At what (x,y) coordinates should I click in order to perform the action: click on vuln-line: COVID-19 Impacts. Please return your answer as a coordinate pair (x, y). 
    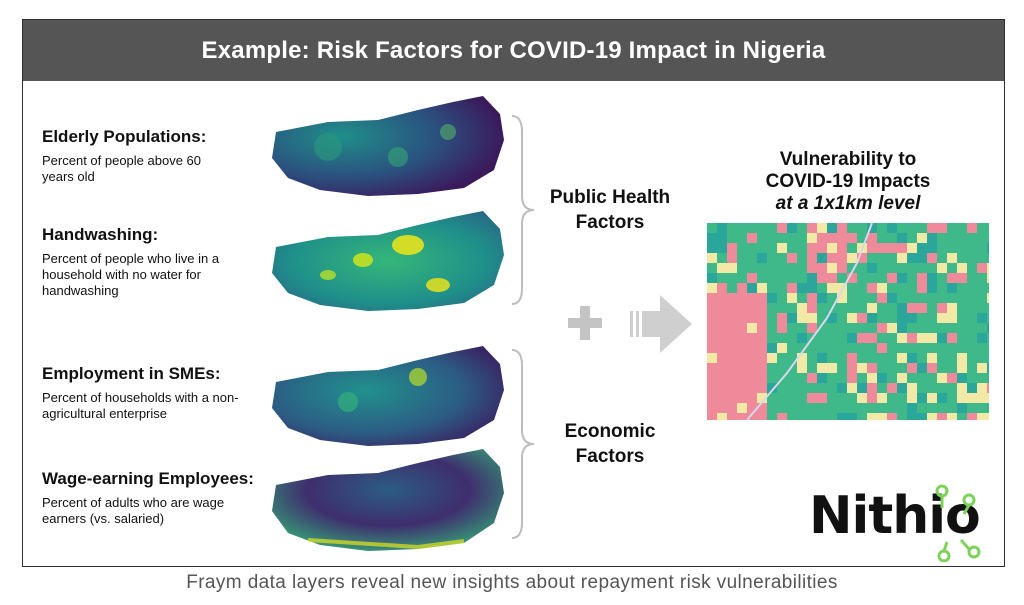
    Looking at the image, I should click on (848, 181).